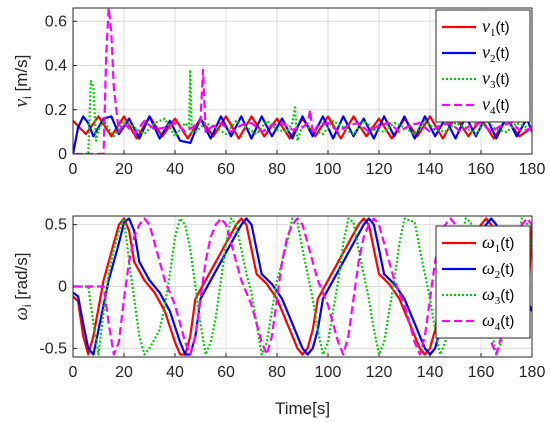 This screenshot has height=422, width=550. What do you see at coordinates (56, 21) in the screenshot?
I see `y-tick-label: 0.6` at bounding box center [56, 21].